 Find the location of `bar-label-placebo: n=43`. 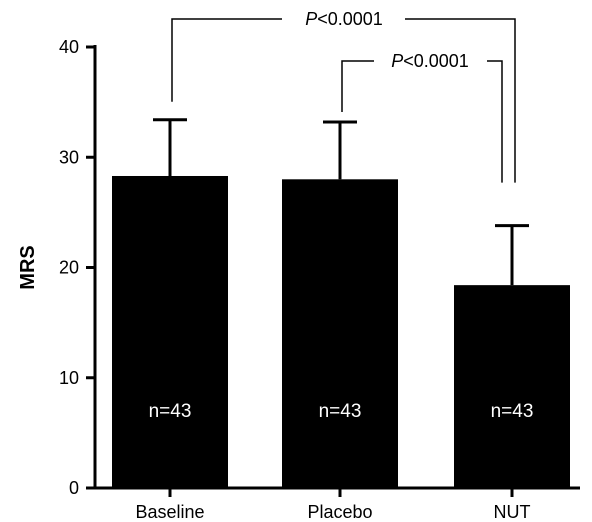

bar-label-placebo: n=43 is located at coordinates (340, 411).